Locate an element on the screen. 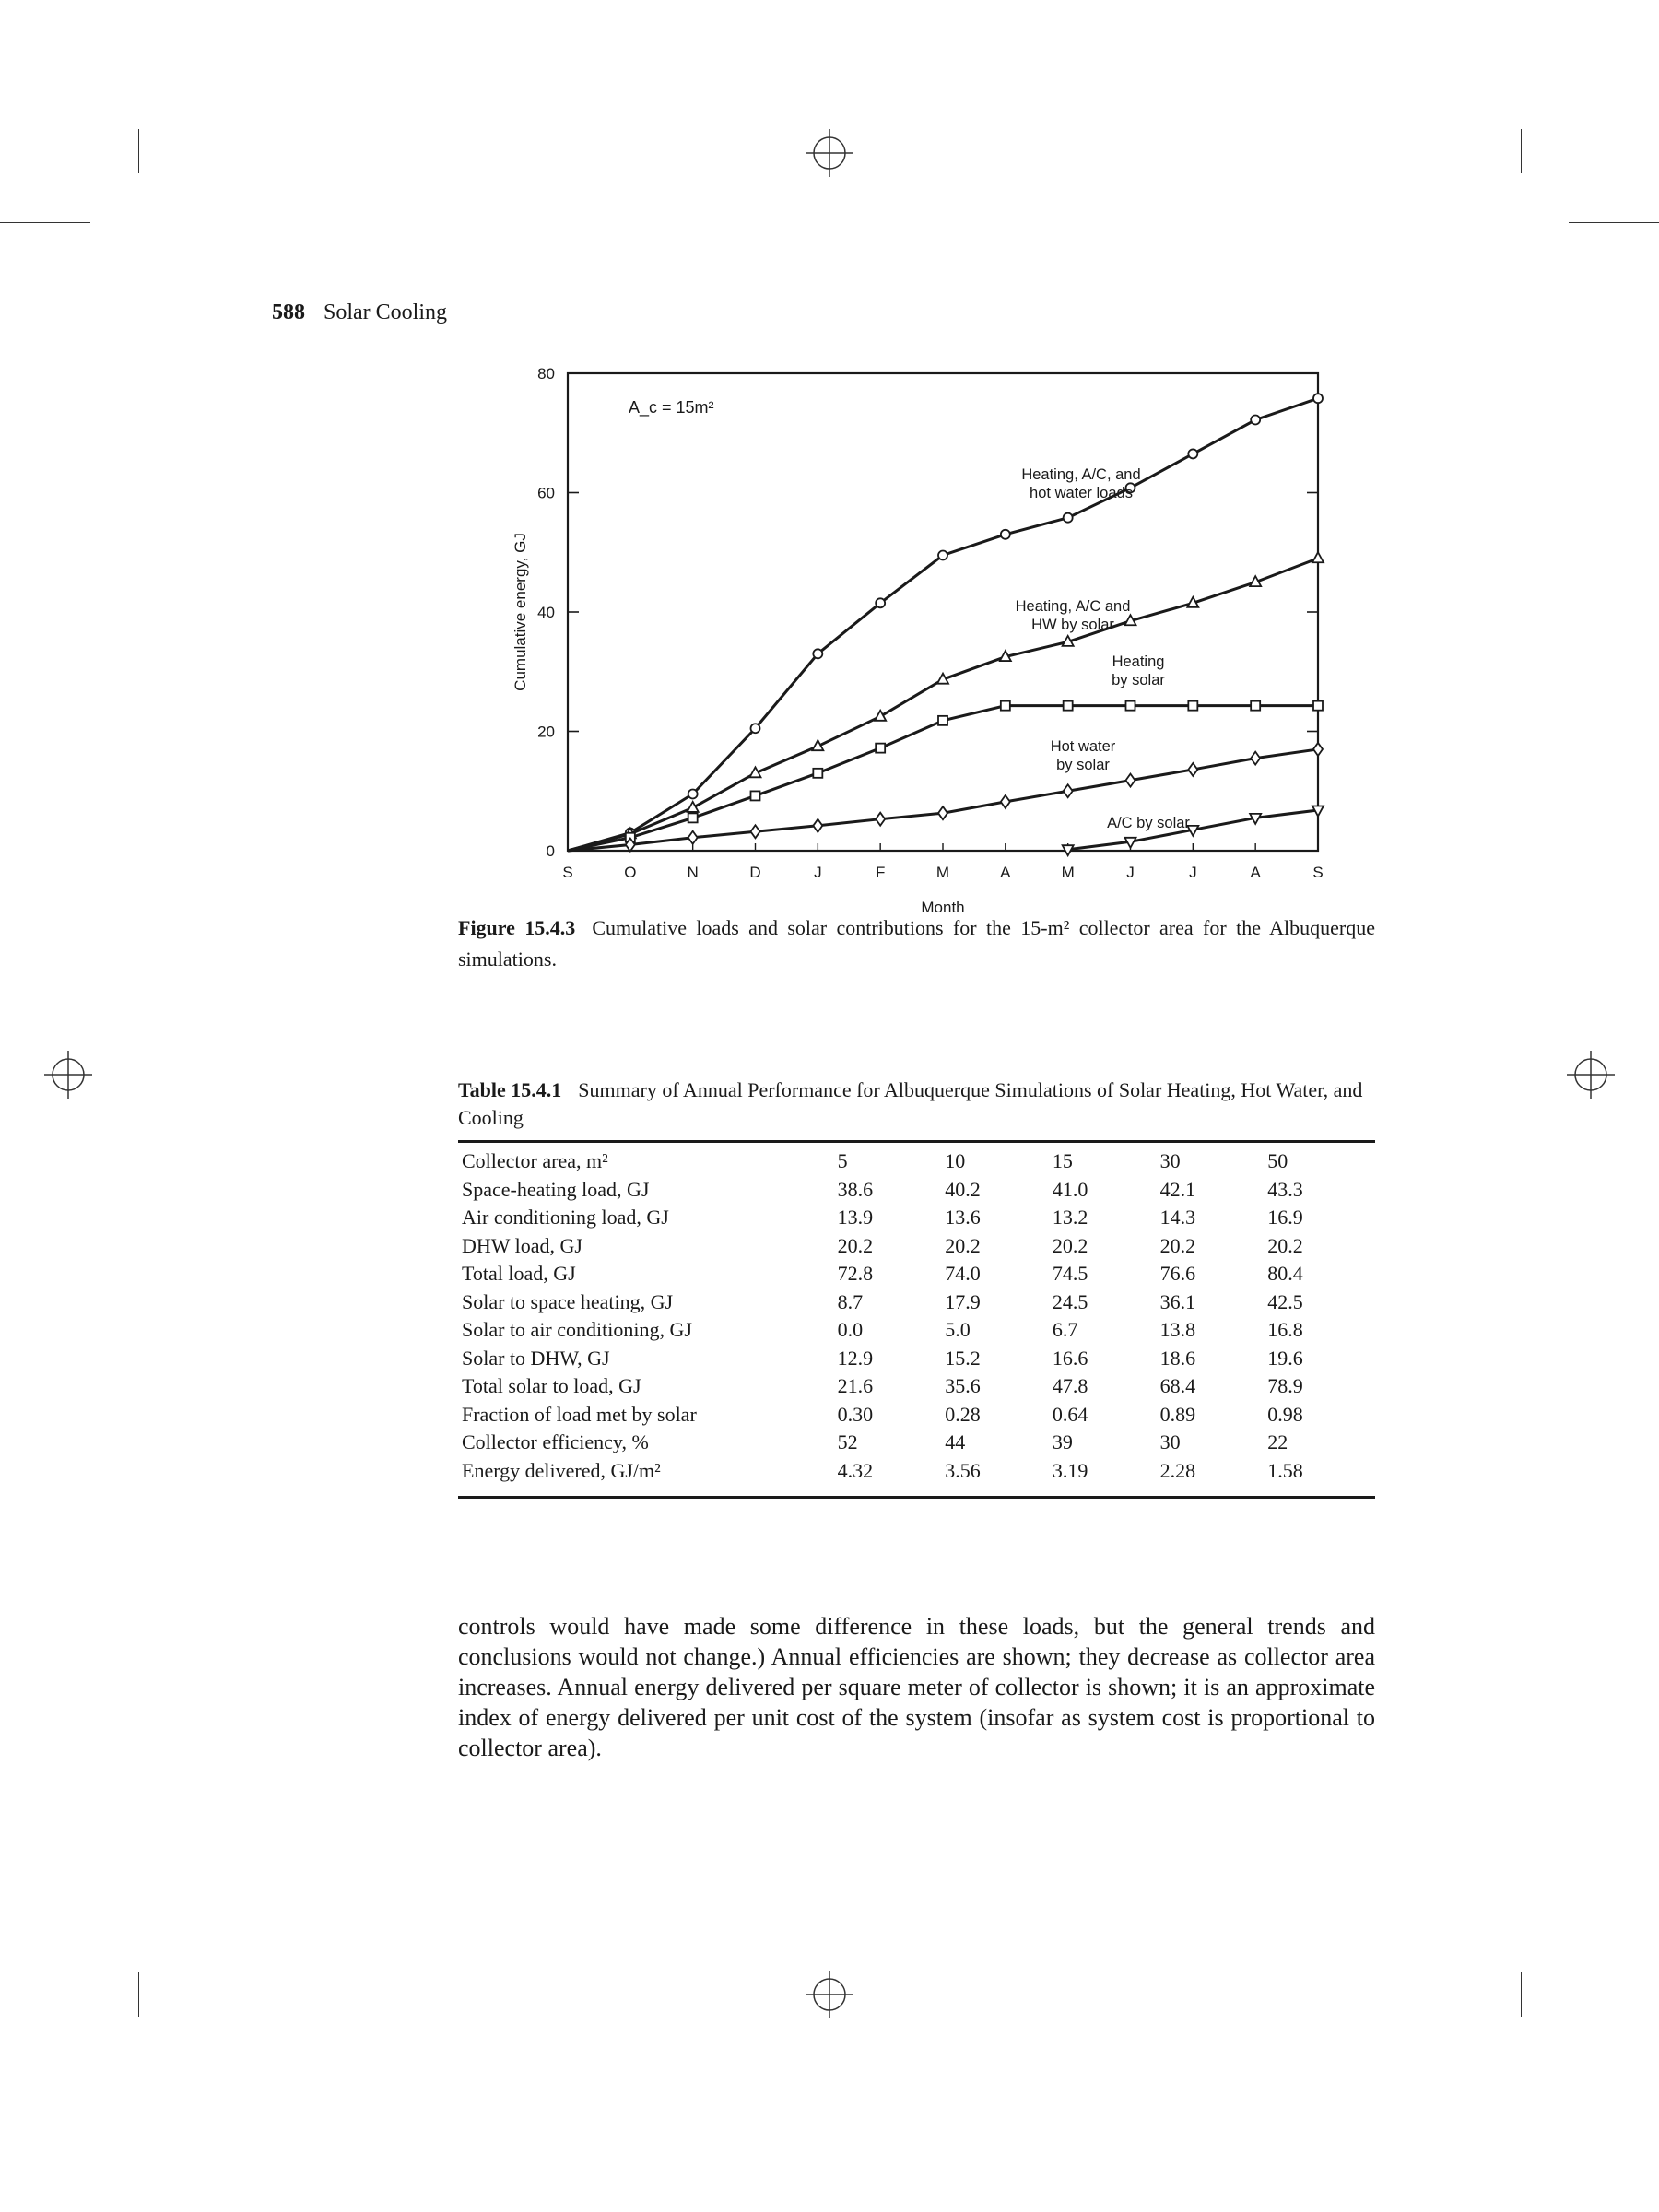 The height and width of the screenshot is (2212, 1659). y-axis-title: Cumulative energy, GJ is located at coordinates (520, 612).